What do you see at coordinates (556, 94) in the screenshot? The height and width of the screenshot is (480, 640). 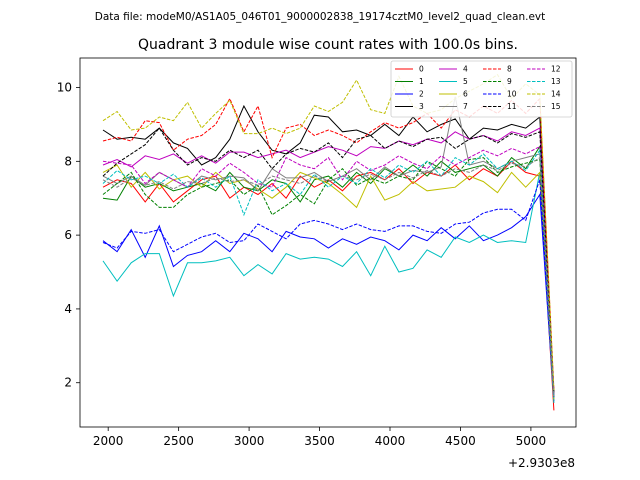 I see `legend-label-14: 14` at bounding box center [556, 94].